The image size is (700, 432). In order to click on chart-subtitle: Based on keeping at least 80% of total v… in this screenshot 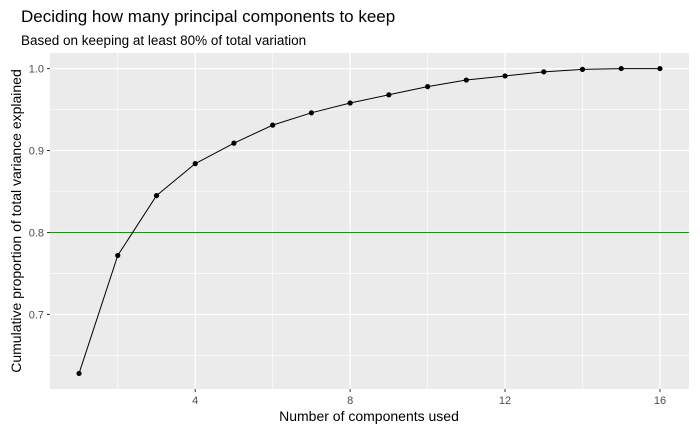, I will do `click(163, 40)`.